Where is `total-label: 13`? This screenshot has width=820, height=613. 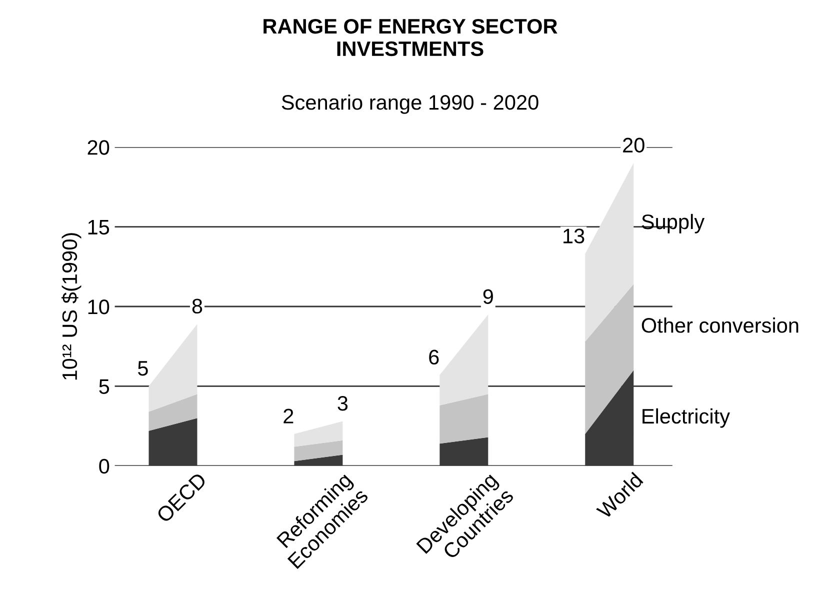 total-label: 13 is located at coordinates (574, 236).